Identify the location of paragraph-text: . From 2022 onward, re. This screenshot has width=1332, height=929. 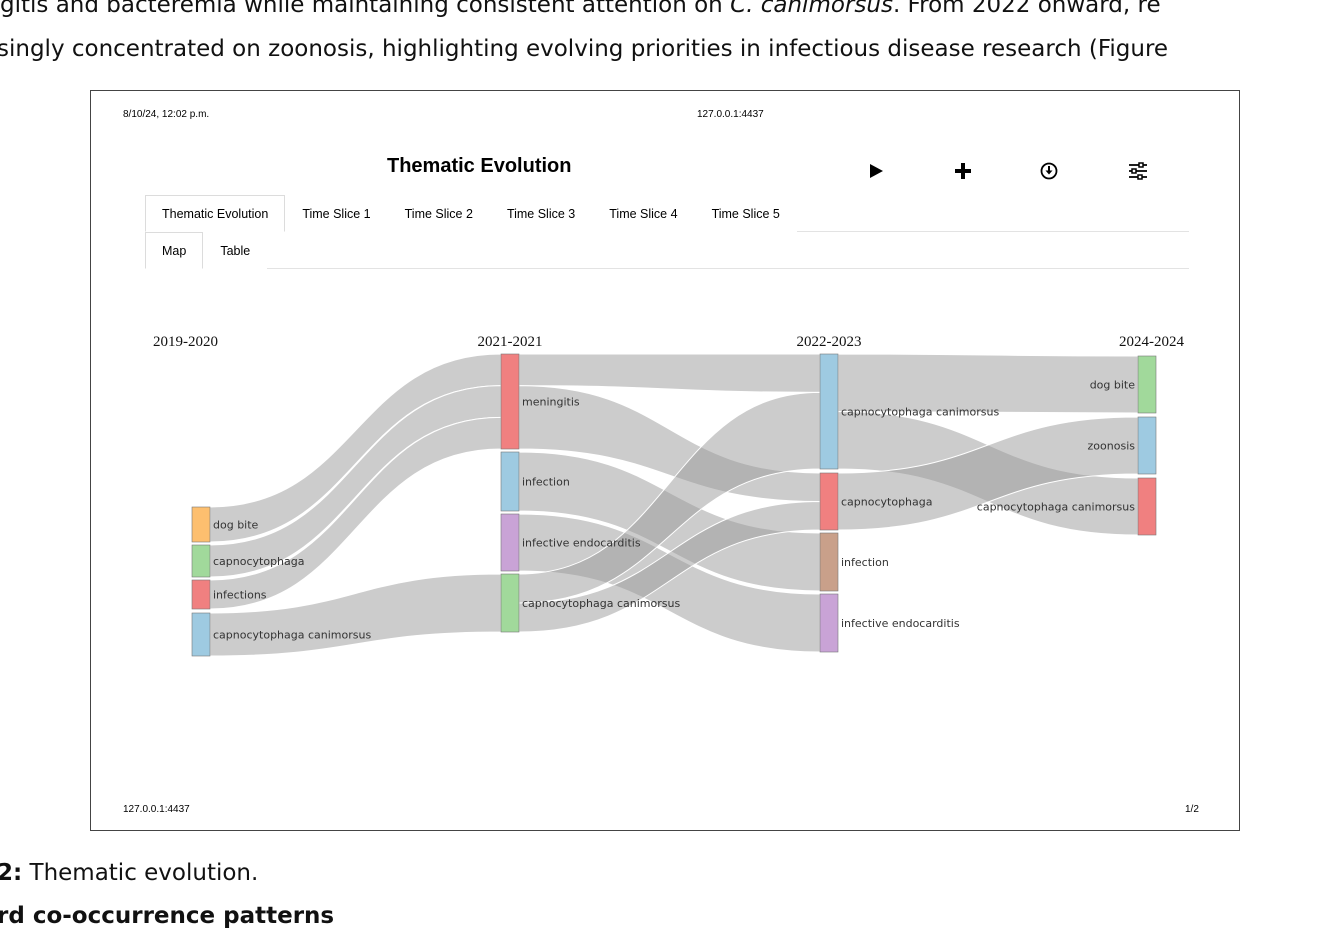
(1026, 9).